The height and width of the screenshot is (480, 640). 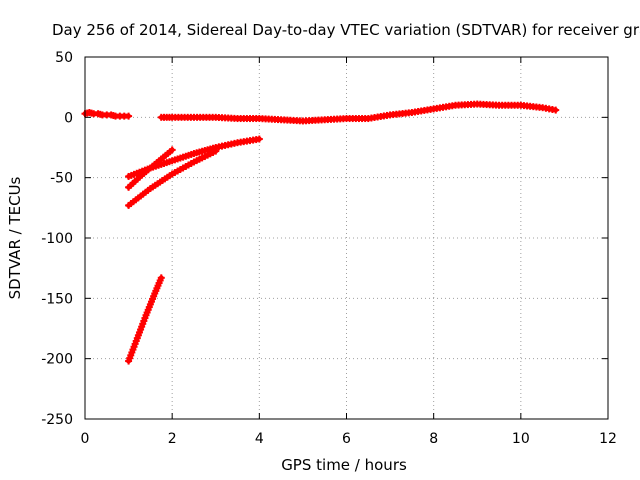 What do you see at coordinates (57, 299) in the screenshot?
I see `y-tick-label: -150` at bounding box center [57, 299].